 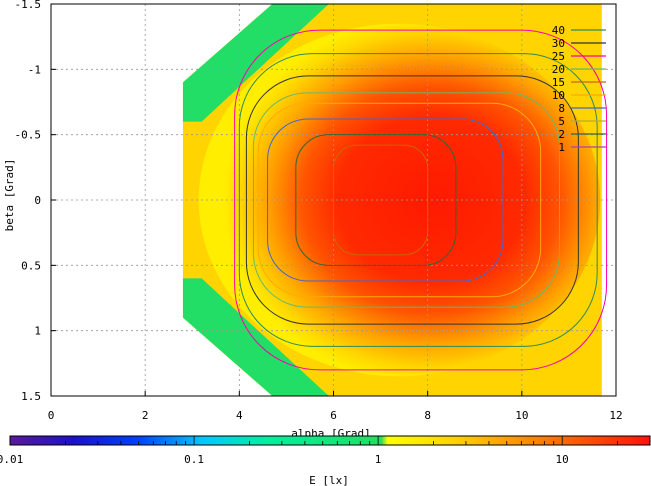 I want to click on legend-label: 20, so click(x=558, y=69).